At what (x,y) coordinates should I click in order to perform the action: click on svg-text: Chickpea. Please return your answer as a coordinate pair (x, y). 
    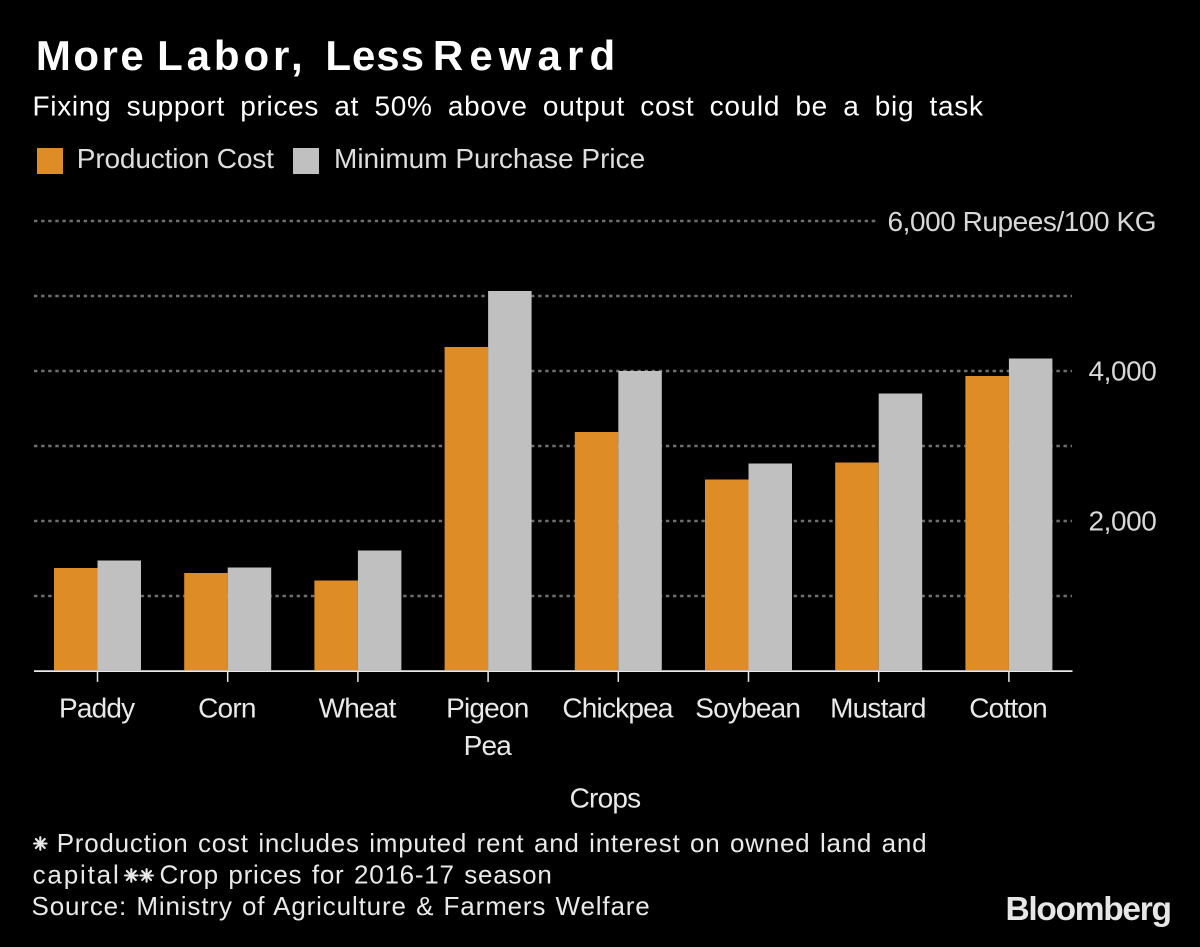
    Looking at the image, I should click on (618, 708).